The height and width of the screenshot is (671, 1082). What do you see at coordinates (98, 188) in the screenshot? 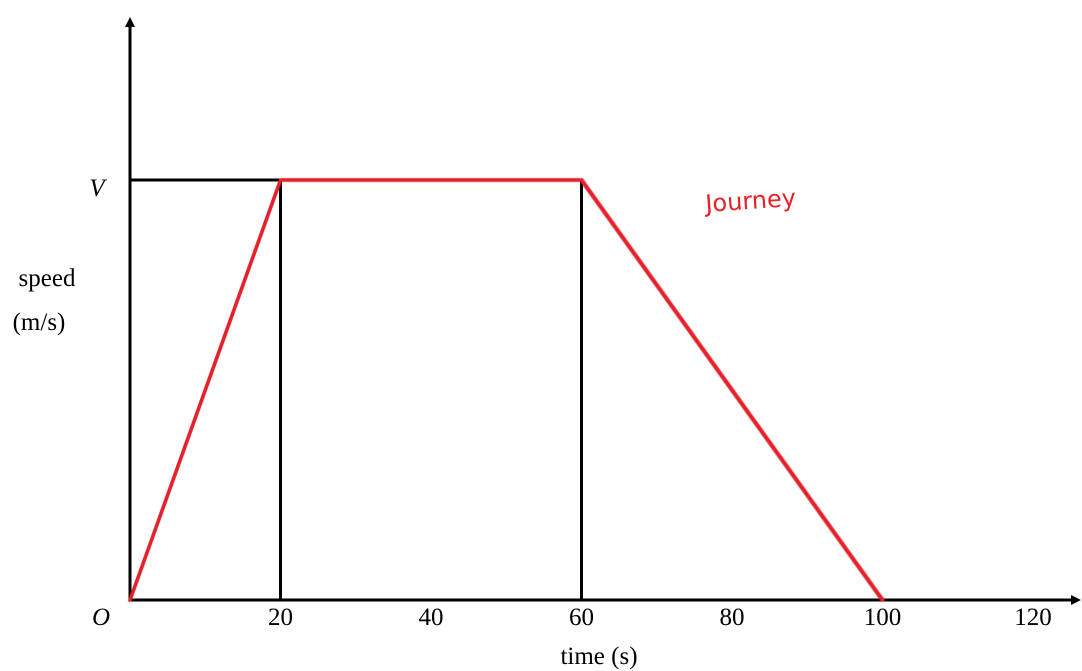
I see `y-tick-label-v: V` at bounding box center [98, 188].